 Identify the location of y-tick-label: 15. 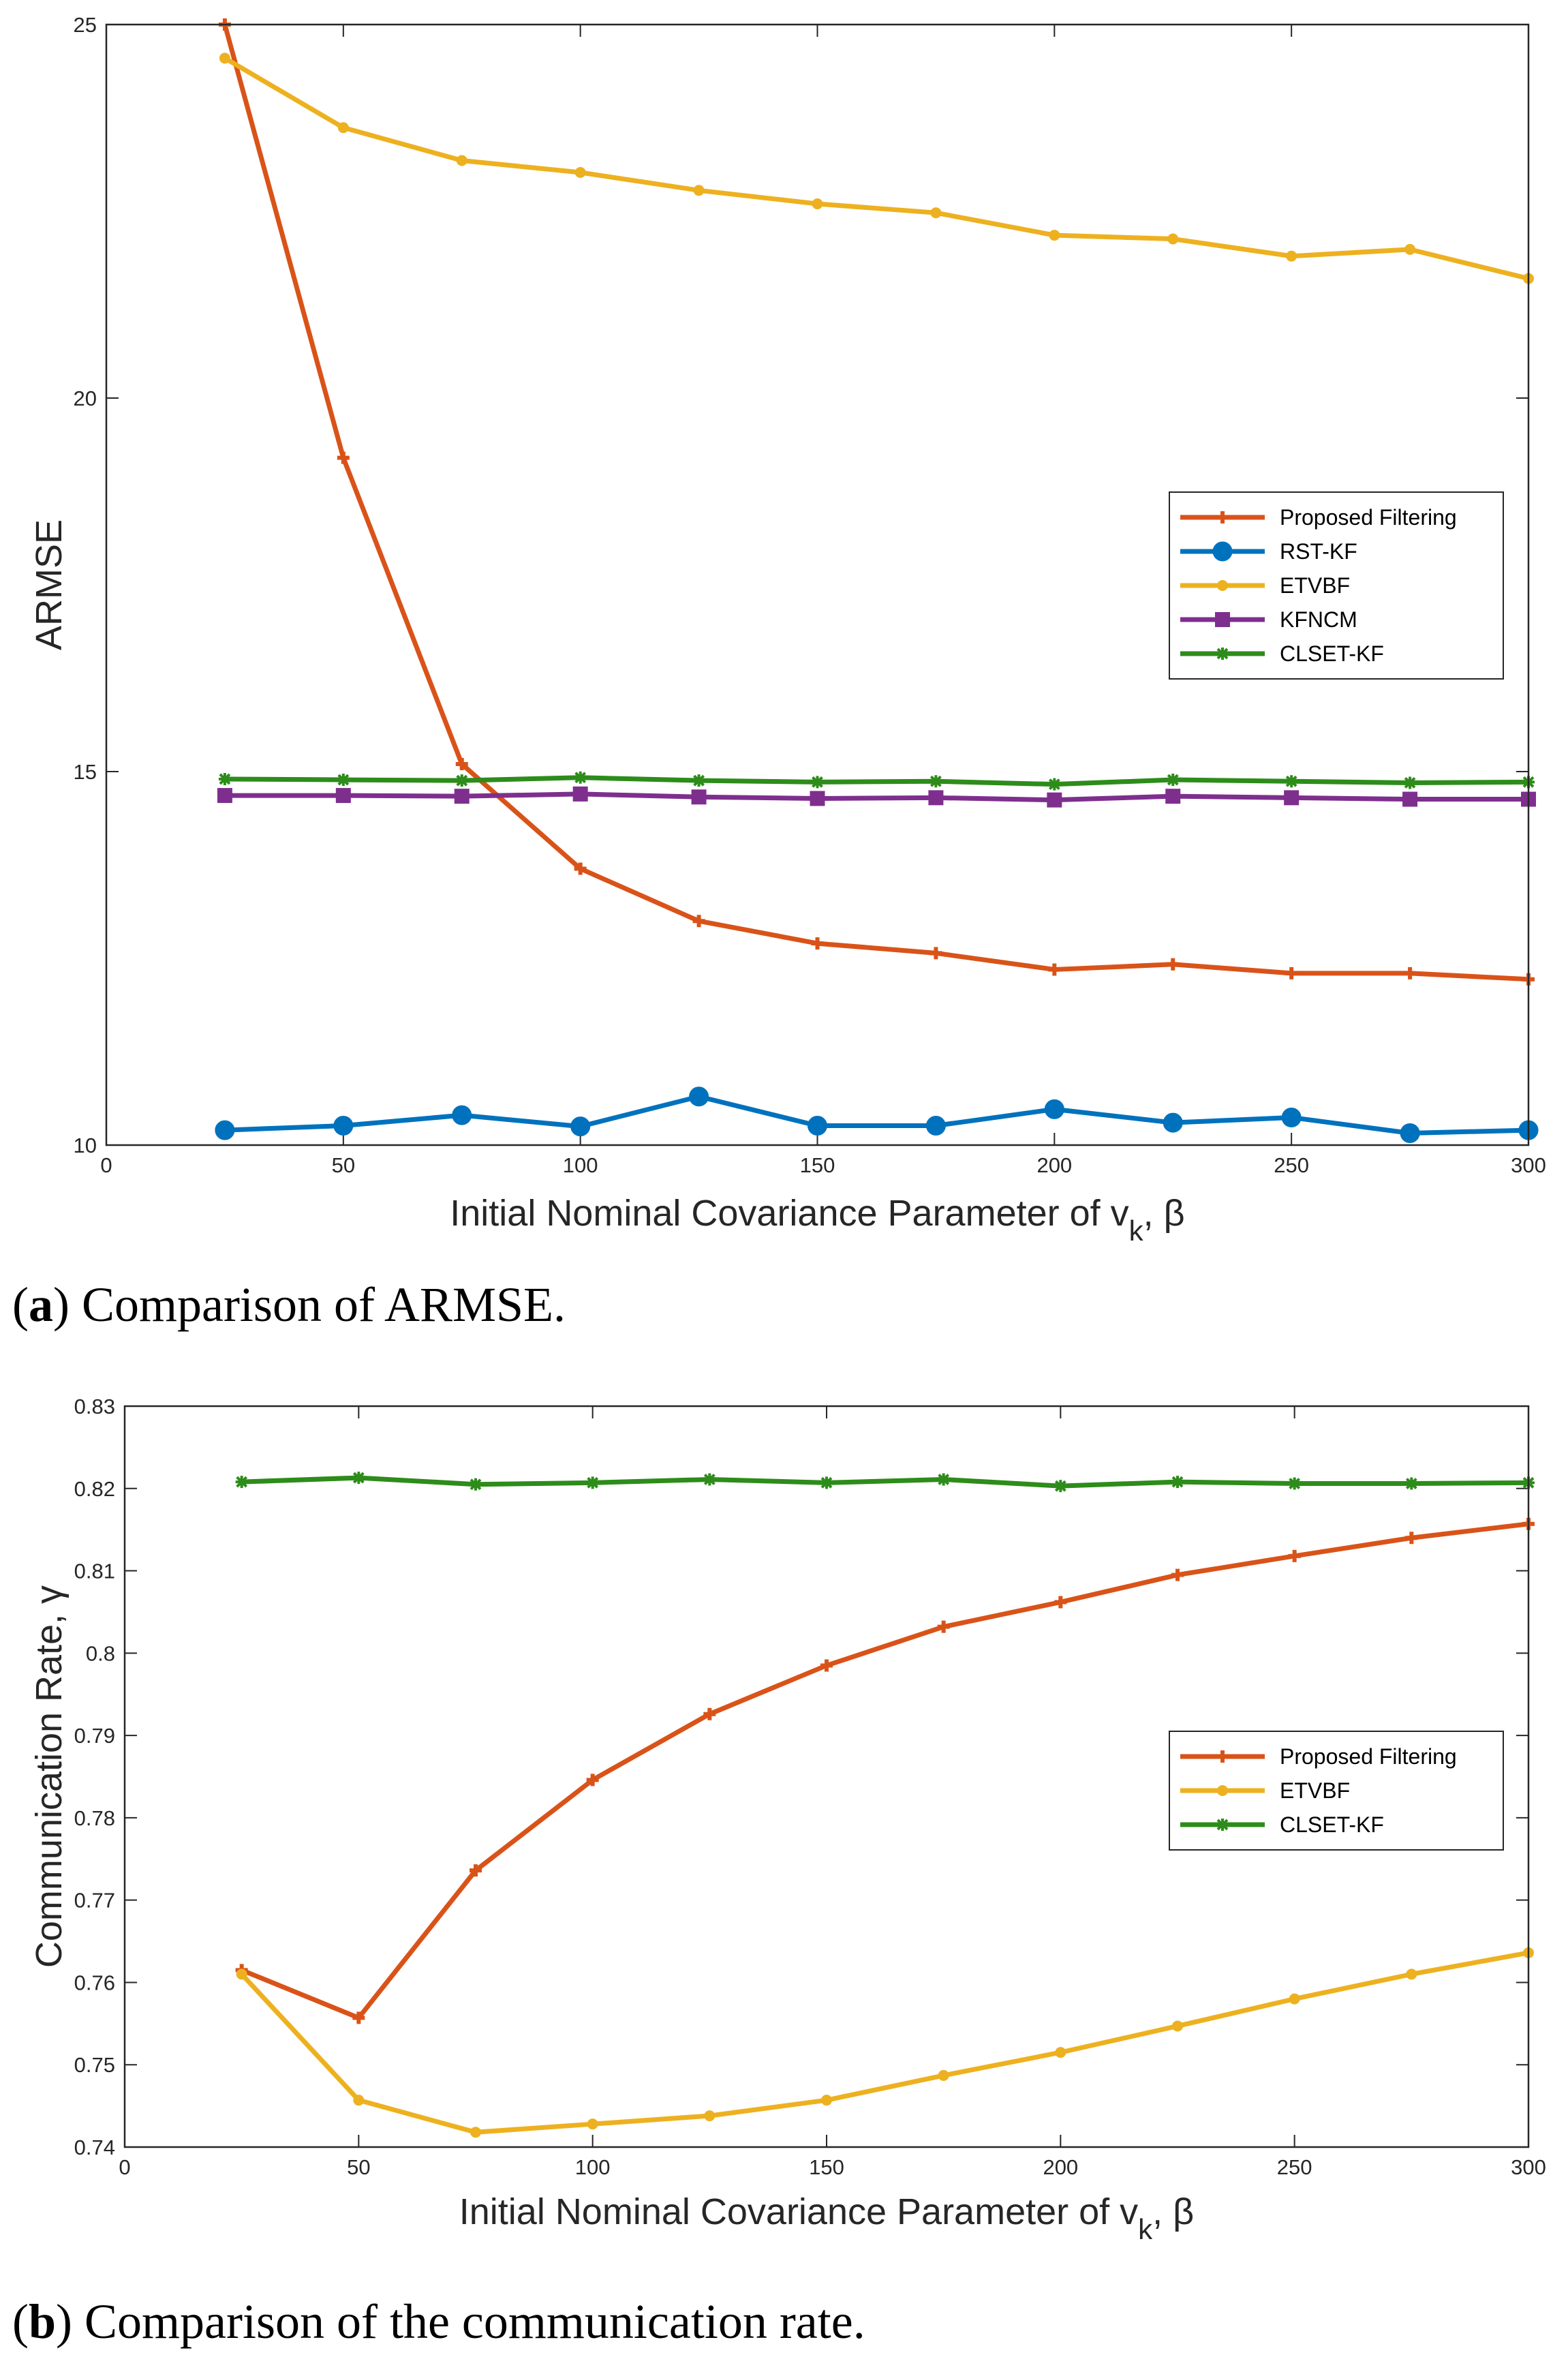
(86, 772).